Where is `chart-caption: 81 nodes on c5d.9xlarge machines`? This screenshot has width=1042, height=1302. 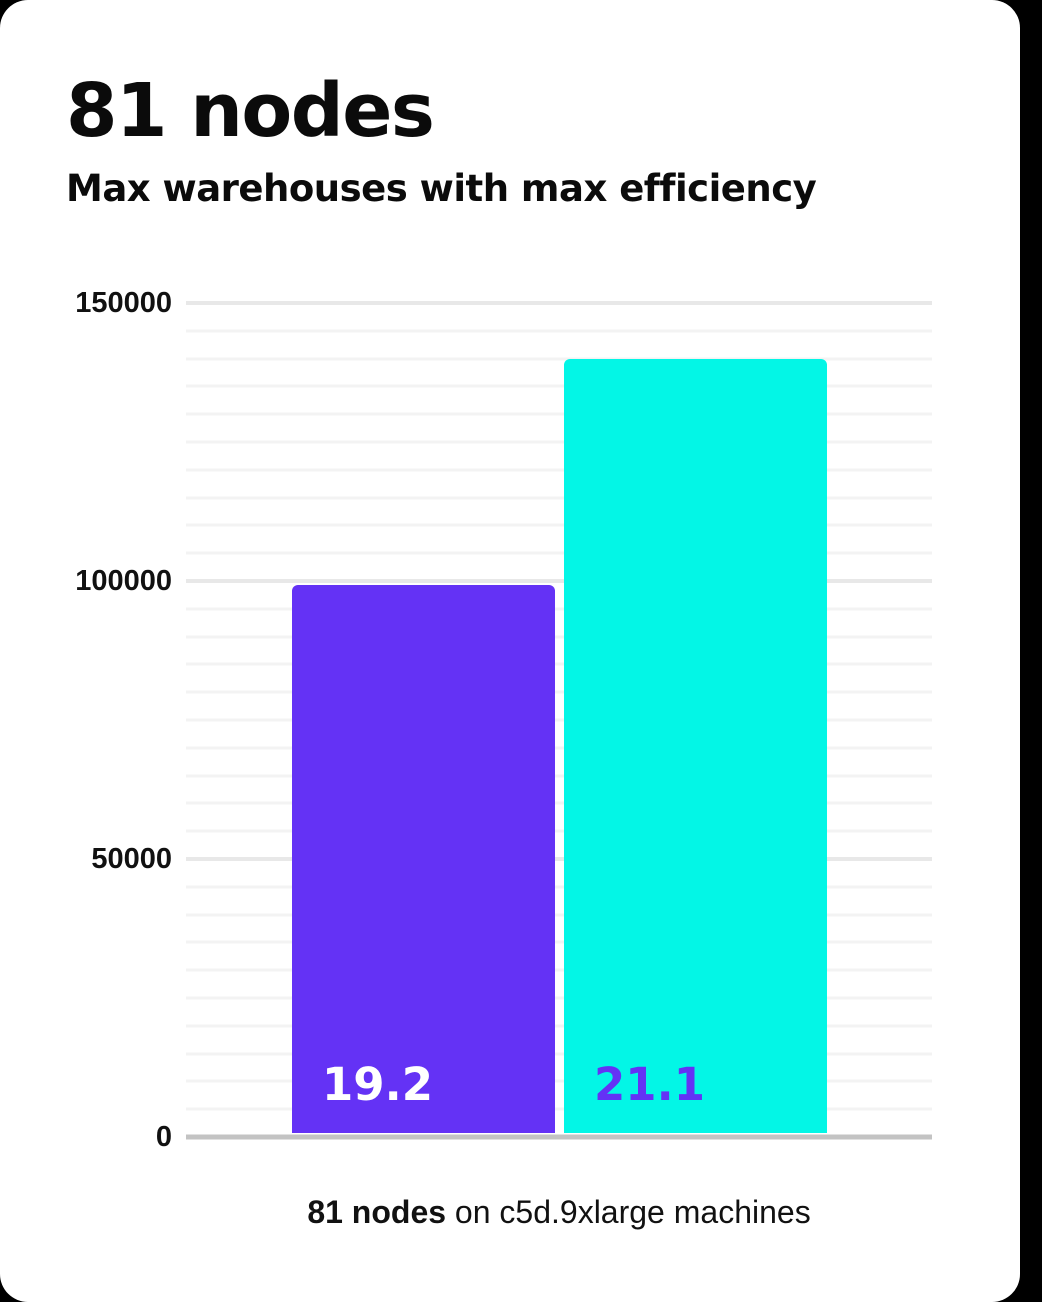
chart-caption: 81 nodes on c5d.9xlarge machines is located at coordinates (559, 1212).